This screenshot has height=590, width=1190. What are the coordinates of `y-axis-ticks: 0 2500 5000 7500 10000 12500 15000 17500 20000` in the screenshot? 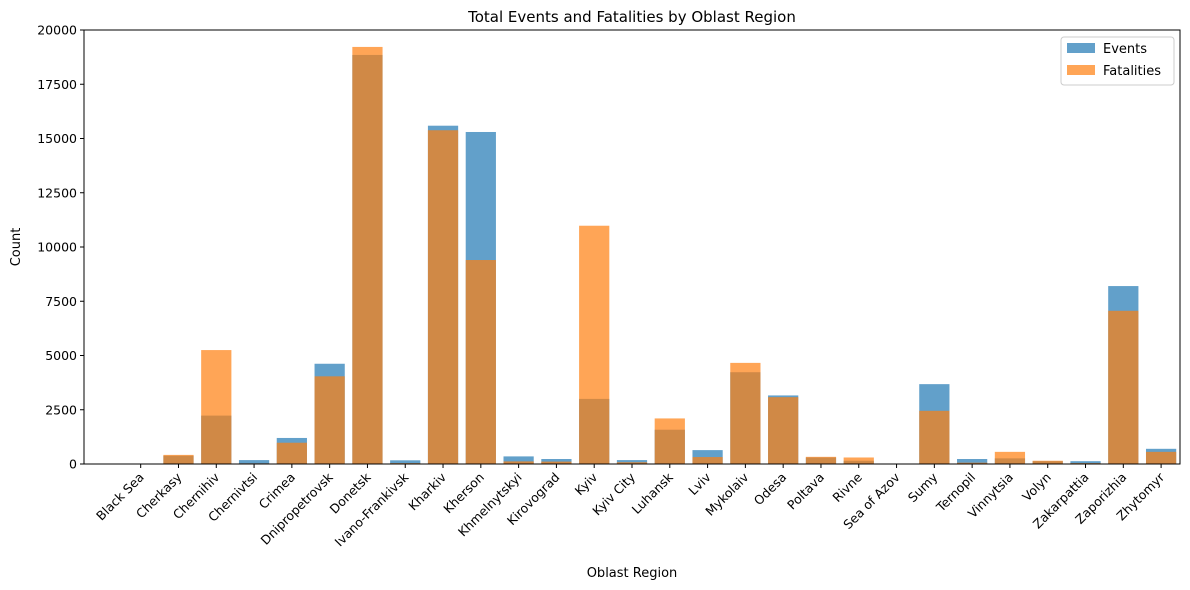 It's located at (60, 247).